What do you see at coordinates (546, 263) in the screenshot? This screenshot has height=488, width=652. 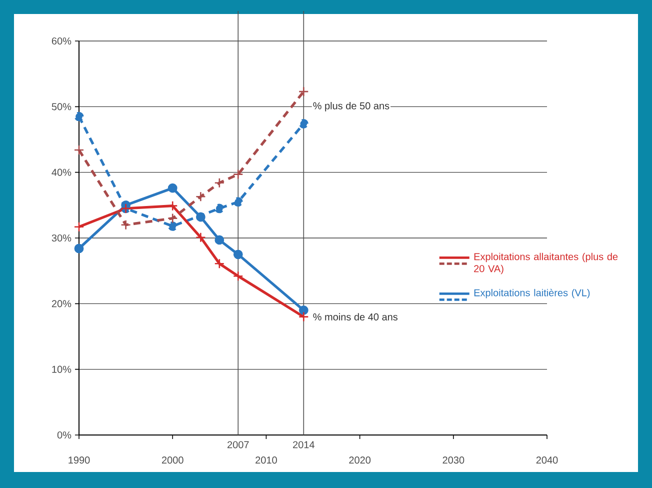 I see `legend-label: Exploitations allaitantes (plus de 20 VA)` at bounding box center [546, 263].